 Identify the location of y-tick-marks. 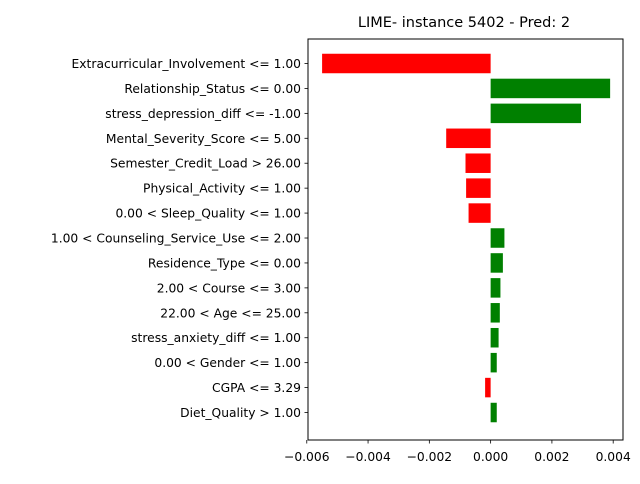
(306, 238).